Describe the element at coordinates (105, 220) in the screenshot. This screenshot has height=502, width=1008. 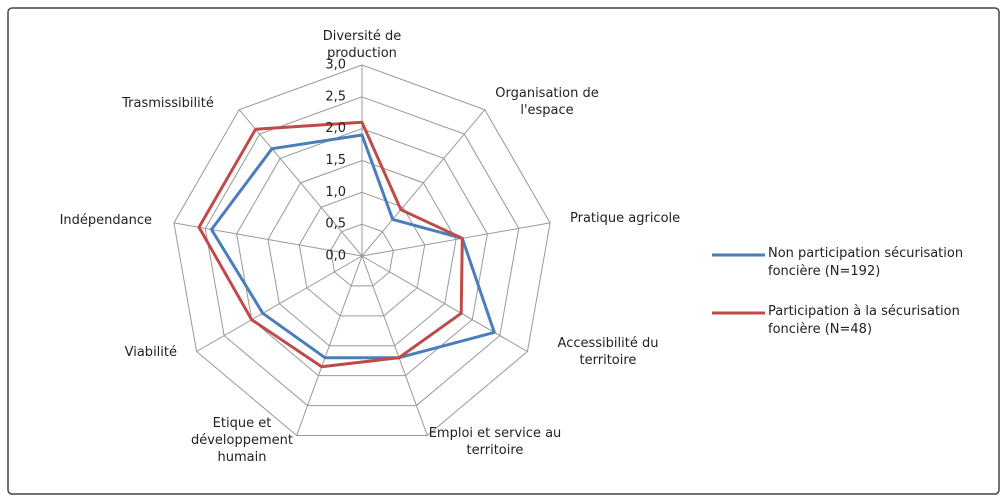
I see `category-label: Indépendance` at that location.